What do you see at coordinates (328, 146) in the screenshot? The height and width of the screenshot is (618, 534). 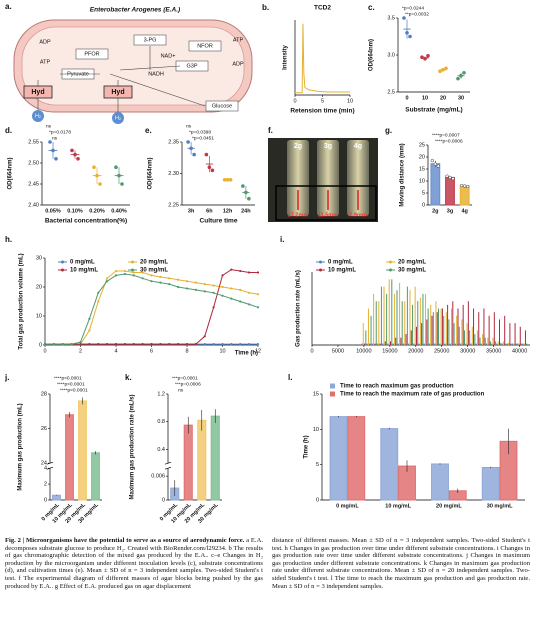 I see `tube-label: 3g` at bounding box center [328, 146].